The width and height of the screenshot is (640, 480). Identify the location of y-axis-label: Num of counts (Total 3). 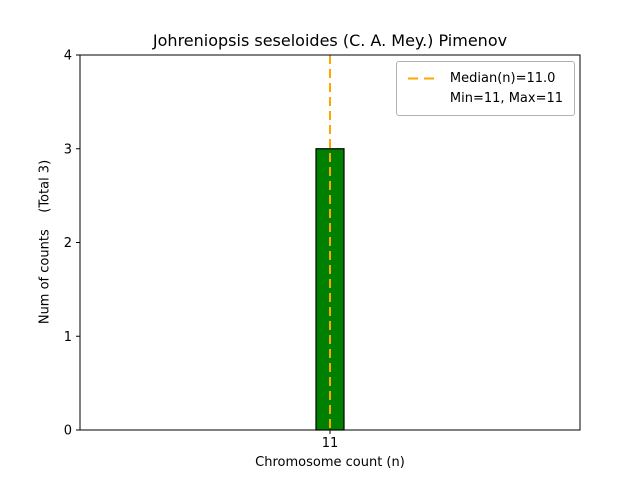
(45, 242).